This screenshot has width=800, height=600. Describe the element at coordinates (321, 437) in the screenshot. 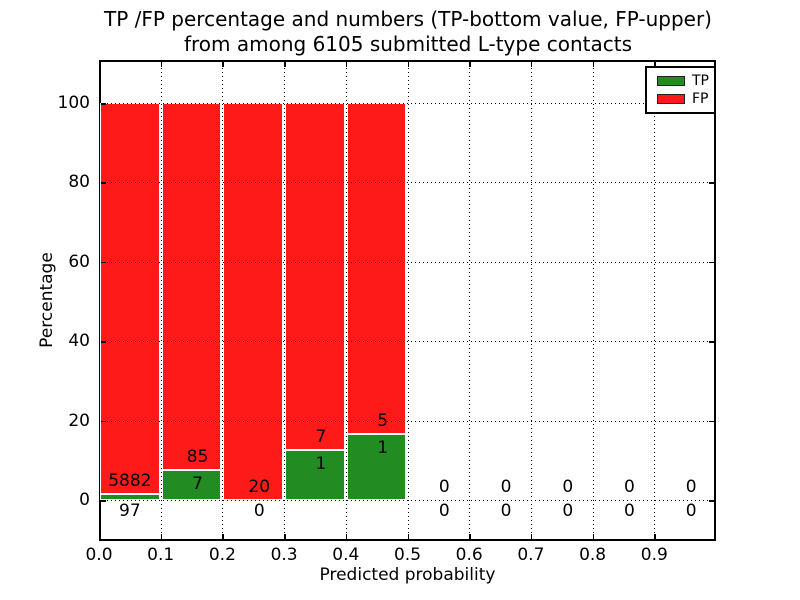

I see `fp-count-label: 7` at that location.